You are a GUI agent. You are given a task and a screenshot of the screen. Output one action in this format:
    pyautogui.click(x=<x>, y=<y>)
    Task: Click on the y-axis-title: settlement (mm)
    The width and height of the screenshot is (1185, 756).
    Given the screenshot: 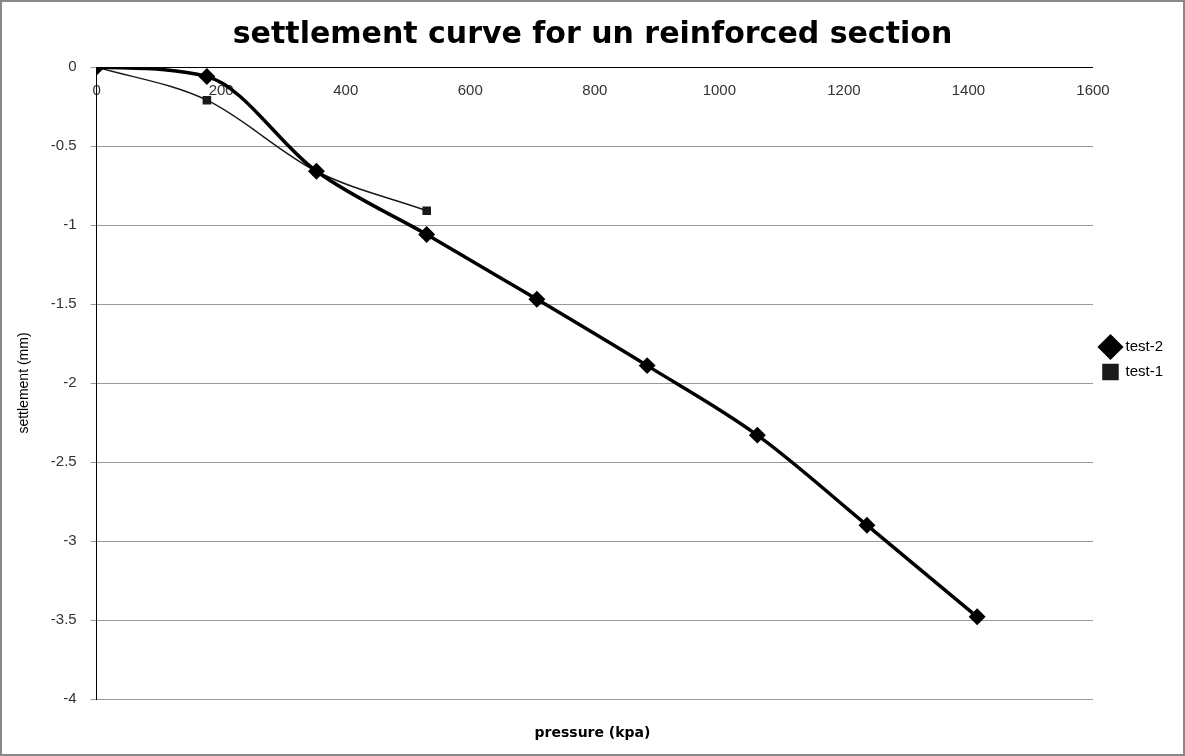 What is the action you would take?
    pyautogui.click(x=23, y=383)
    